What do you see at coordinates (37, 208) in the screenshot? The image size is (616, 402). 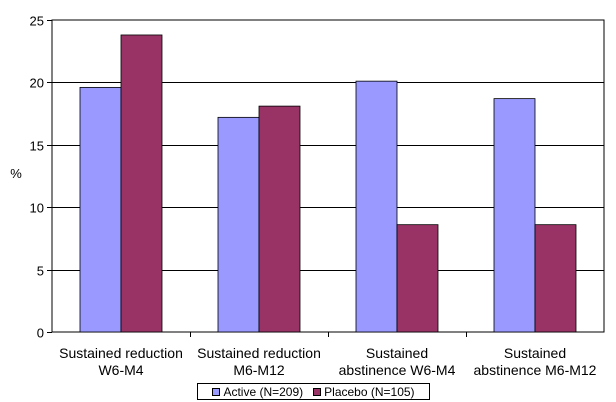 I see `y-tick-label: 10` at bounding box center [37, 208].